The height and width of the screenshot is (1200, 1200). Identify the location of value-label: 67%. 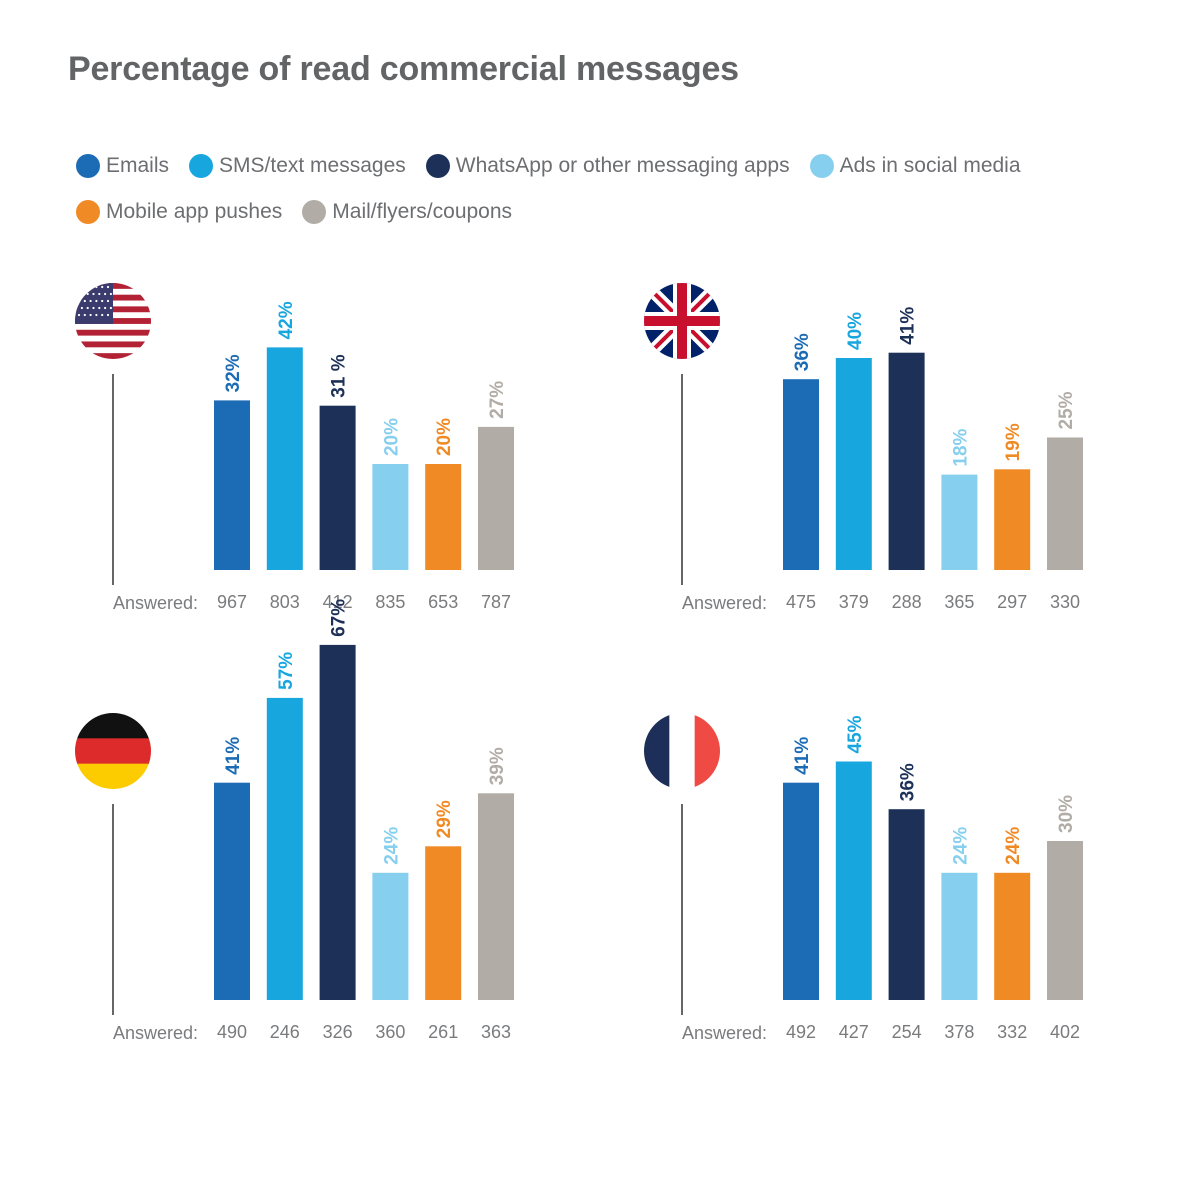
(339, 618).